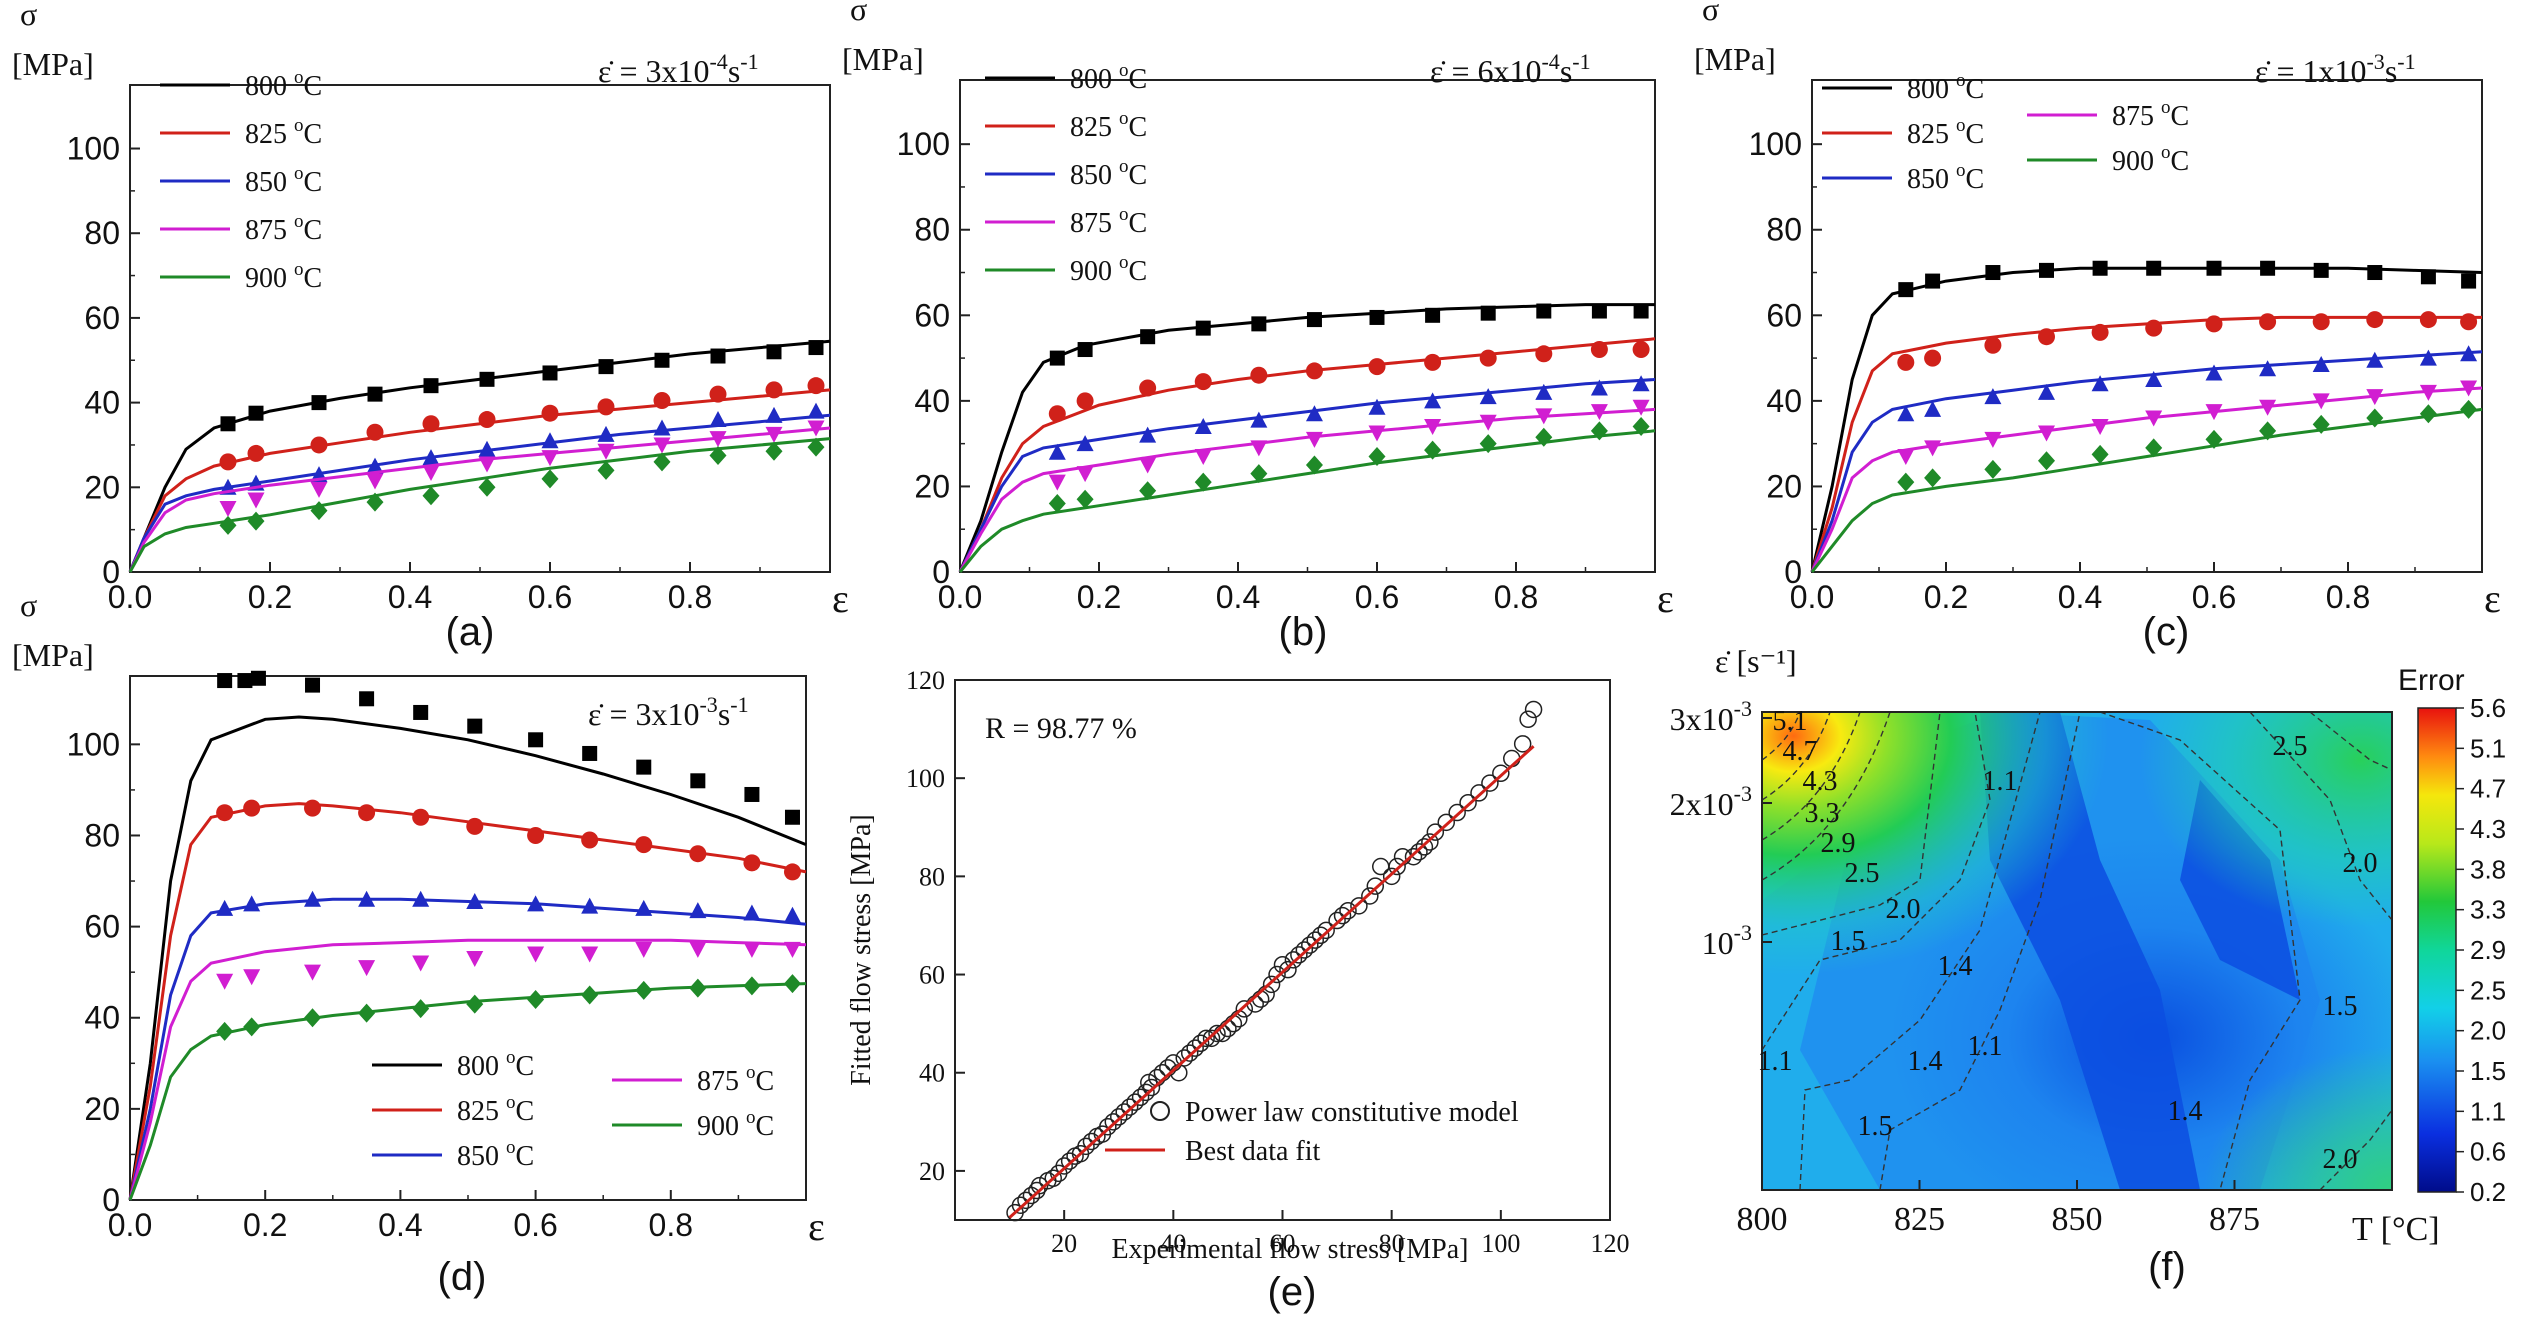 The width and height of the screenshot is (2542, 1335). What do you see at coordinates (2396, 1229) in the screenshot?
I see `panel-f-xlabel: T [°C]` at bounding box center [2396, 1229].